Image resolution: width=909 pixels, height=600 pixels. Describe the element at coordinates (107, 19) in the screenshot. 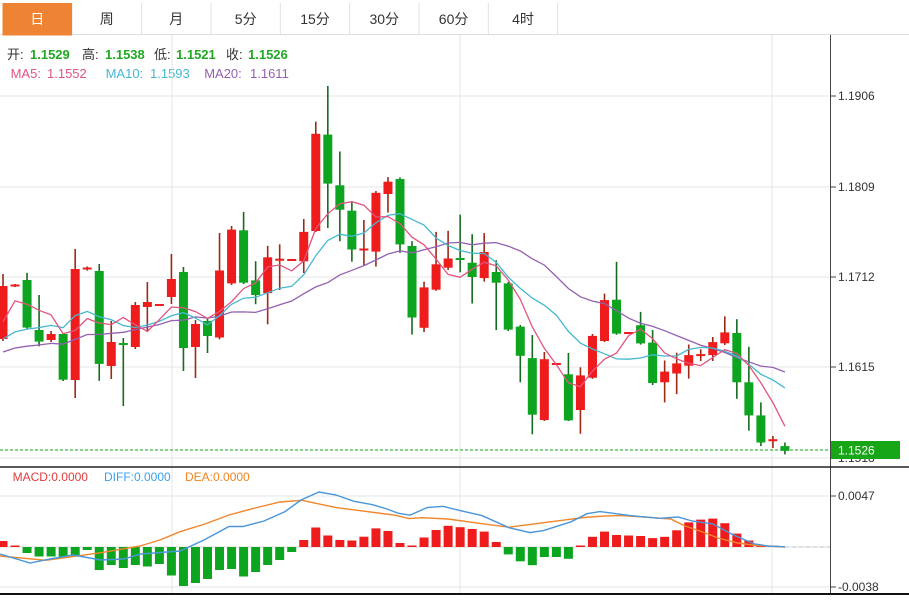

I see `svg-text: 周` at that location.